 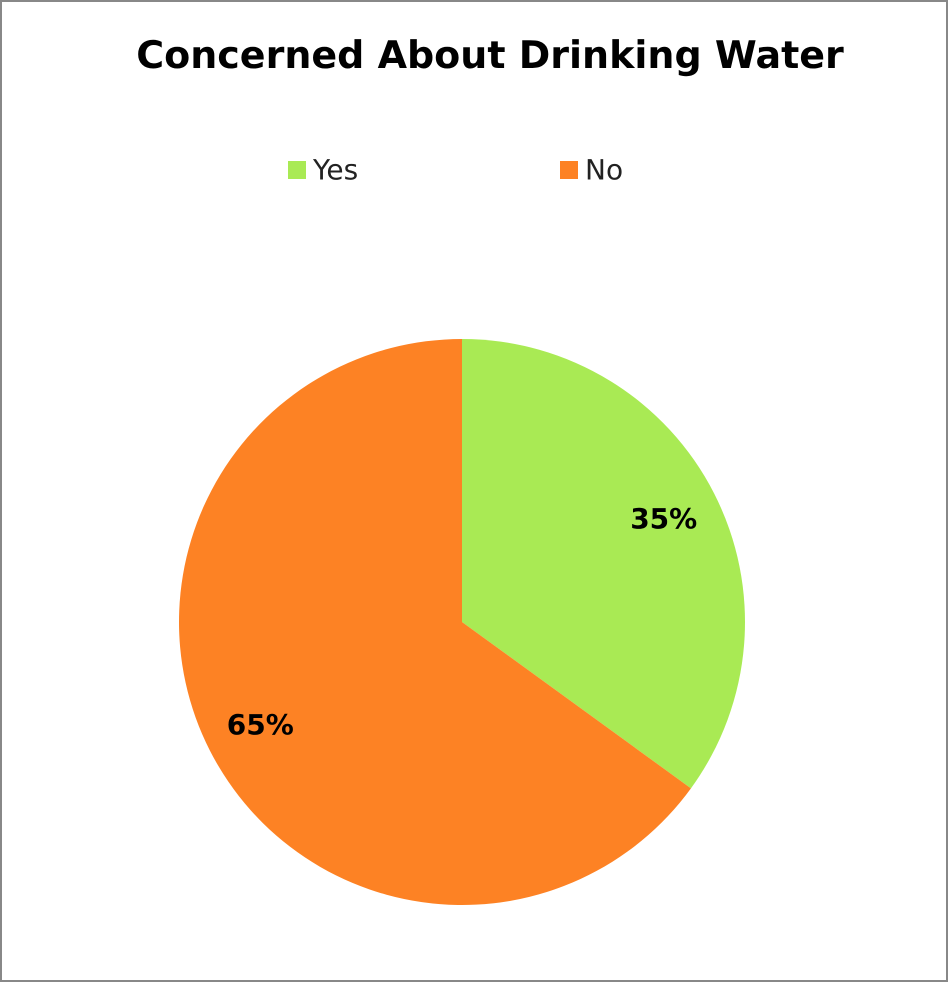 What do you see at coordinates (260, 725) in the screenshot?
I see `data-label: 65%` at bounding box center [260, 725].